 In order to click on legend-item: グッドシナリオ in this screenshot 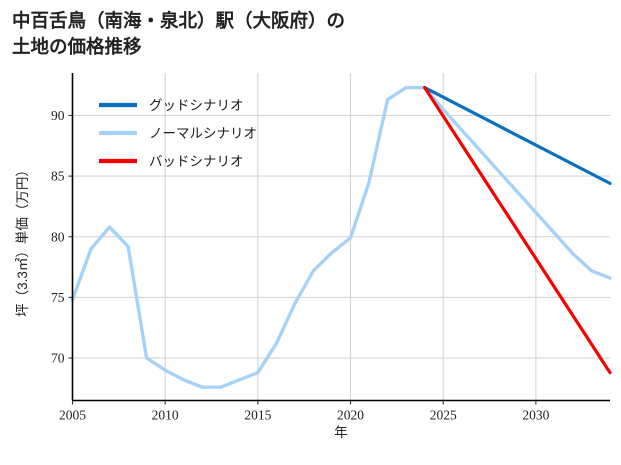, I will do `click(171, 105)`.